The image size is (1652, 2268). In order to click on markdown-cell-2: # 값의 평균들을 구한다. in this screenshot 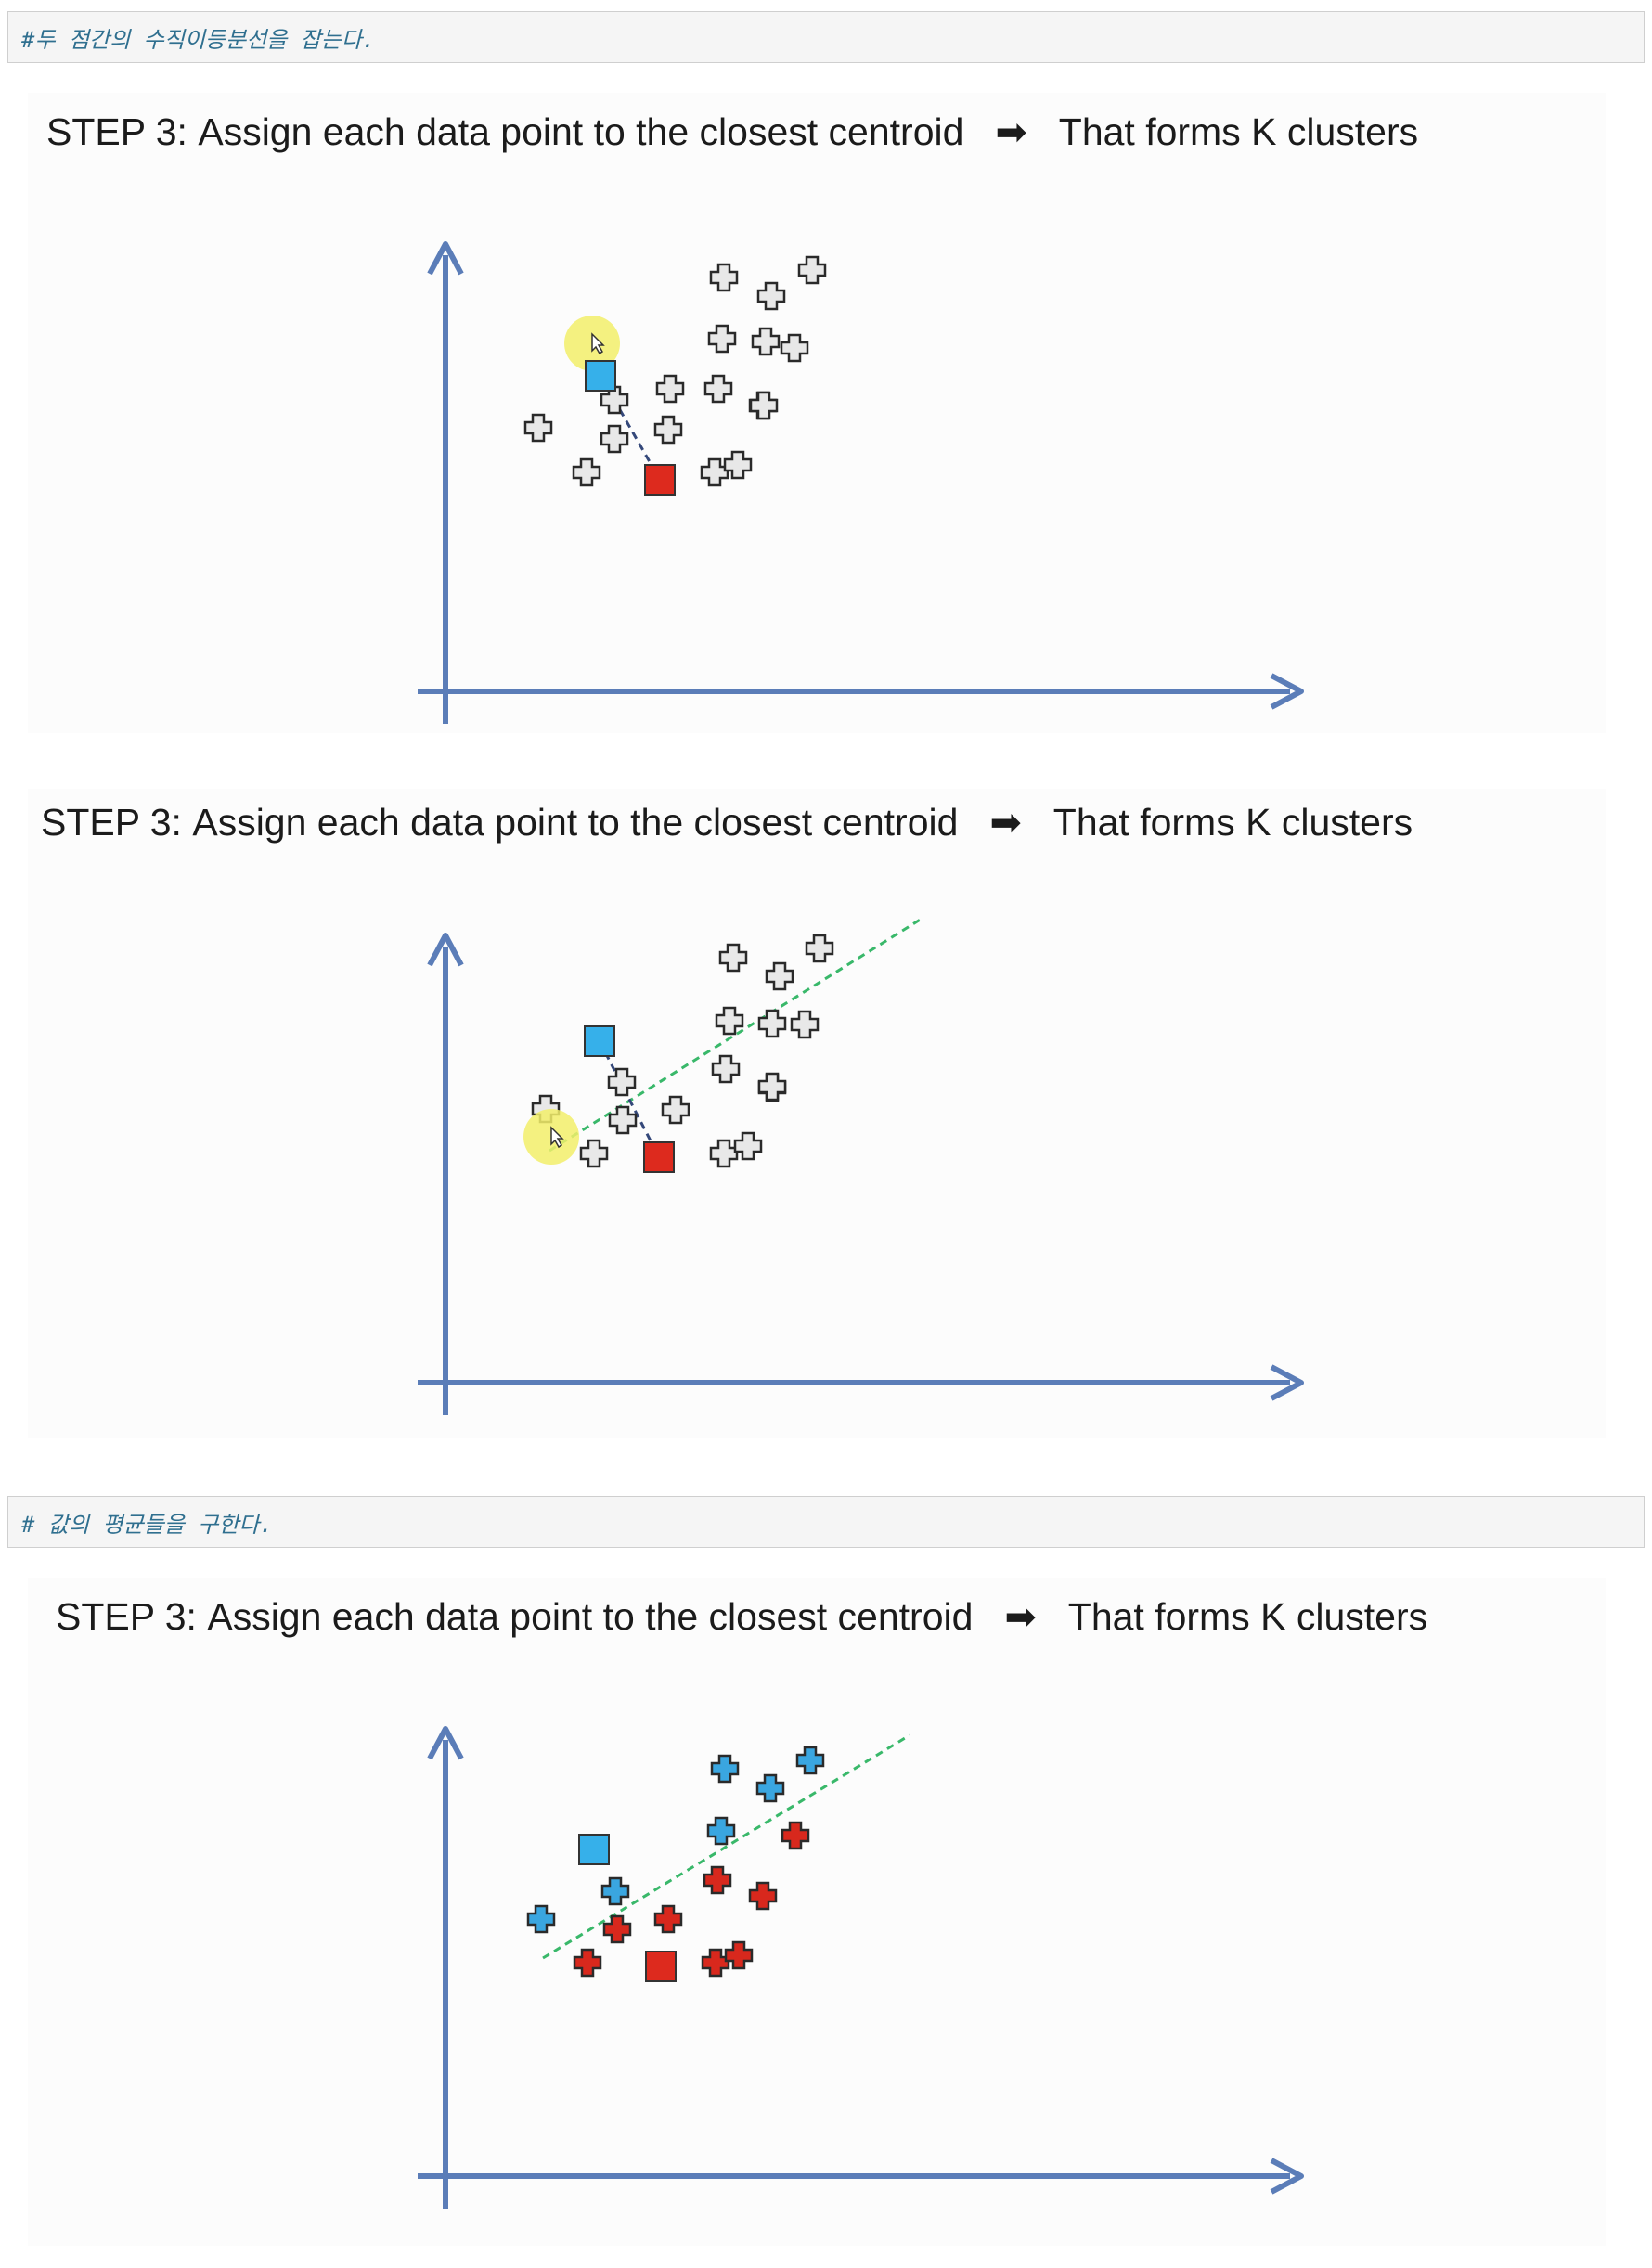, I will do `click(826, 1522)`.